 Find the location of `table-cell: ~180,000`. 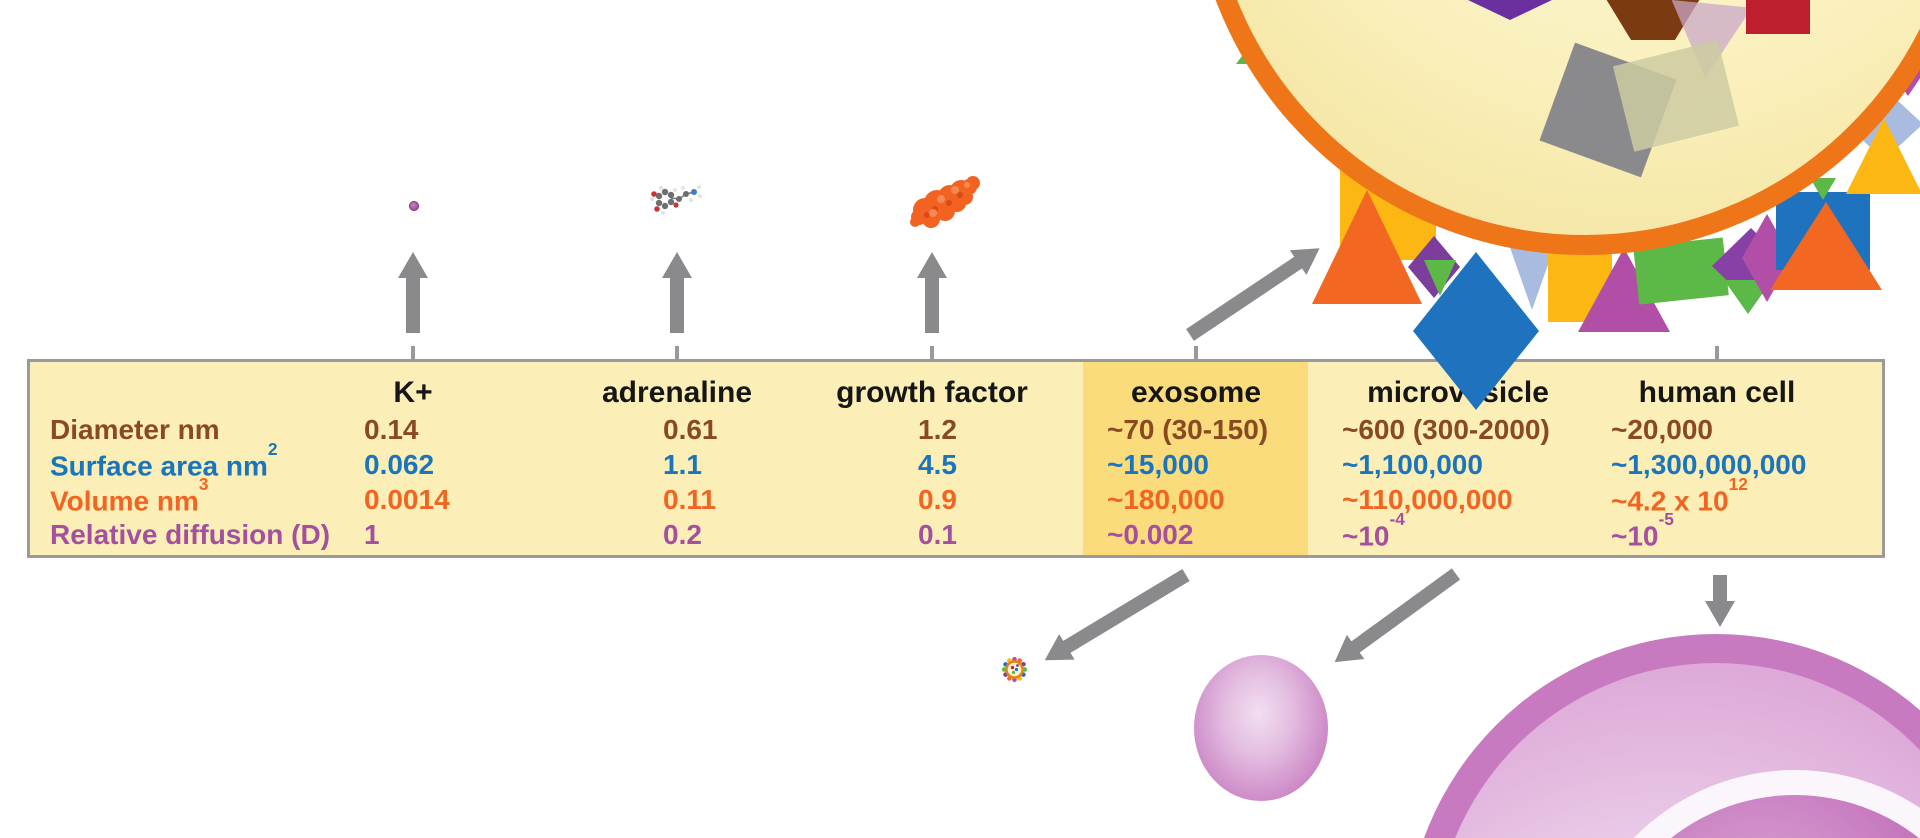

table-cell: ~180,000 is located at coordinates (1166, 499).